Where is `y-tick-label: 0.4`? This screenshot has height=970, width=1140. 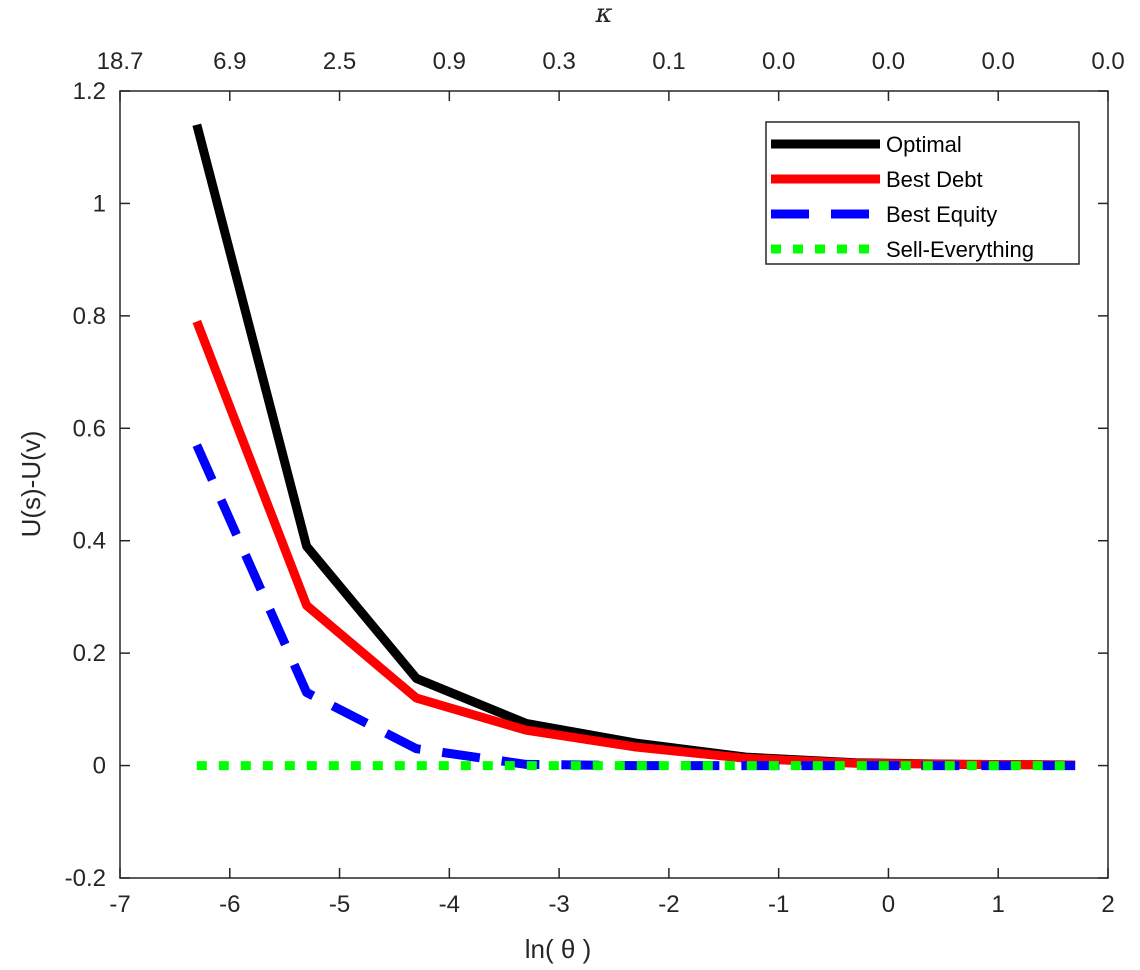
y-tick-label: 0.4 is located at coordinates (89, 541).